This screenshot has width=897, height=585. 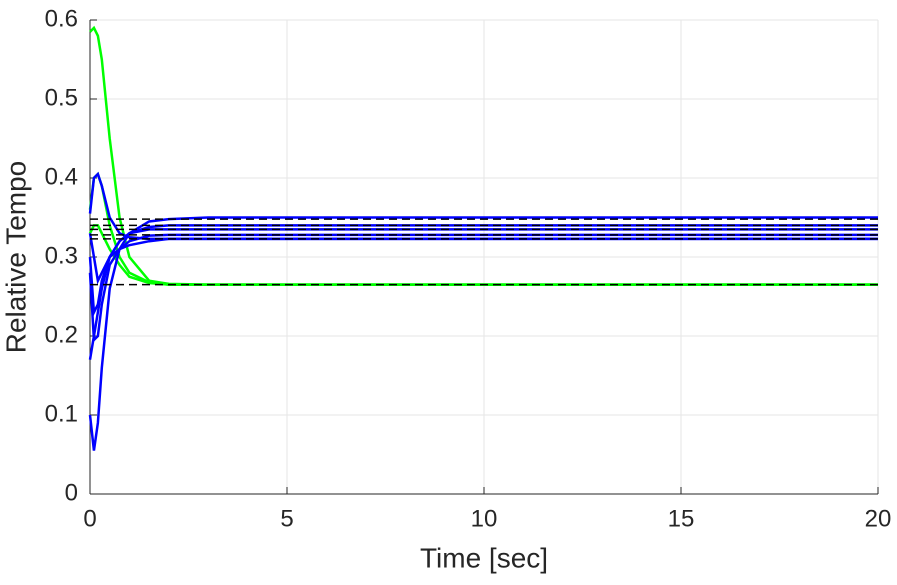 What do you see at coordinates (61, 413) in the screenshot?
I see `y-tick-label: 0.1` at bounding box center [61, 413].